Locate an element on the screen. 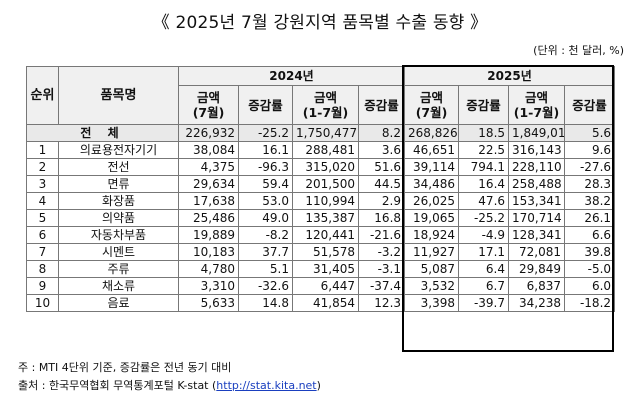 The width and height of the screenshot is (640, 400). source-prefix: 출처 : 한국무역협회 무역통계포털 K-stat ( is located at coordinates (117, 385).